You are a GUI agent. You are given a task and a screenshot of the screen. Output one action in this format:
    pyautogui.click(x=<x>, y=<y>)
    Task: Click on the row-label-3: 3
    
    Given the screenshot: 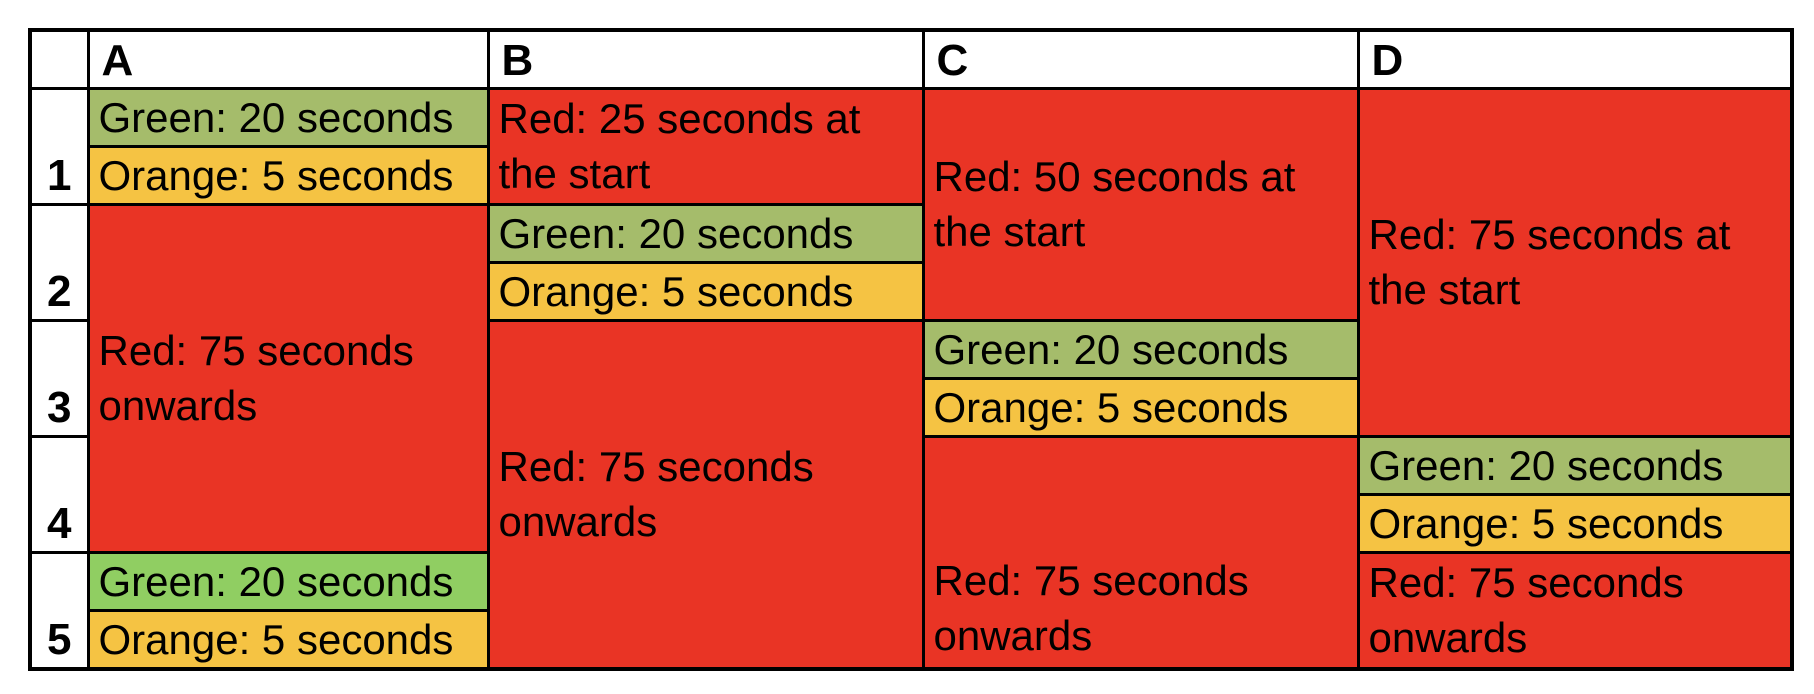 What is the action you would take?
    pyautogui.click(x=59, y=378)
    